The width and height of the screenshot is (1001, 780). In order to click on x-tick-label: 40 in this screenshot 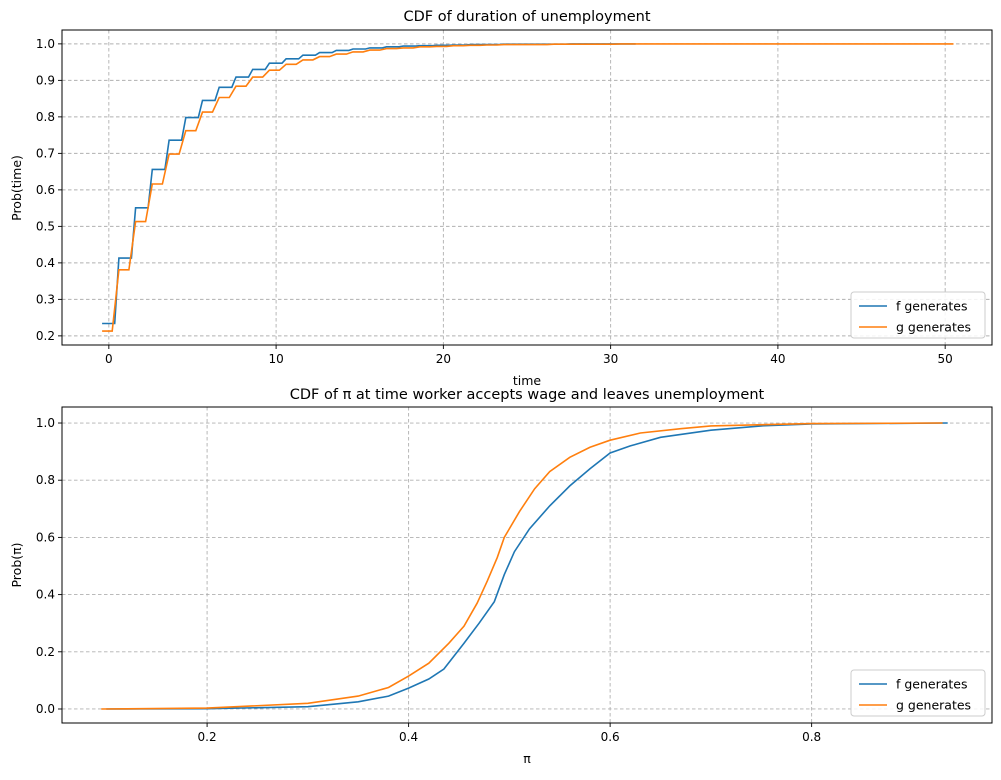, I will do `click(777, 359)`.